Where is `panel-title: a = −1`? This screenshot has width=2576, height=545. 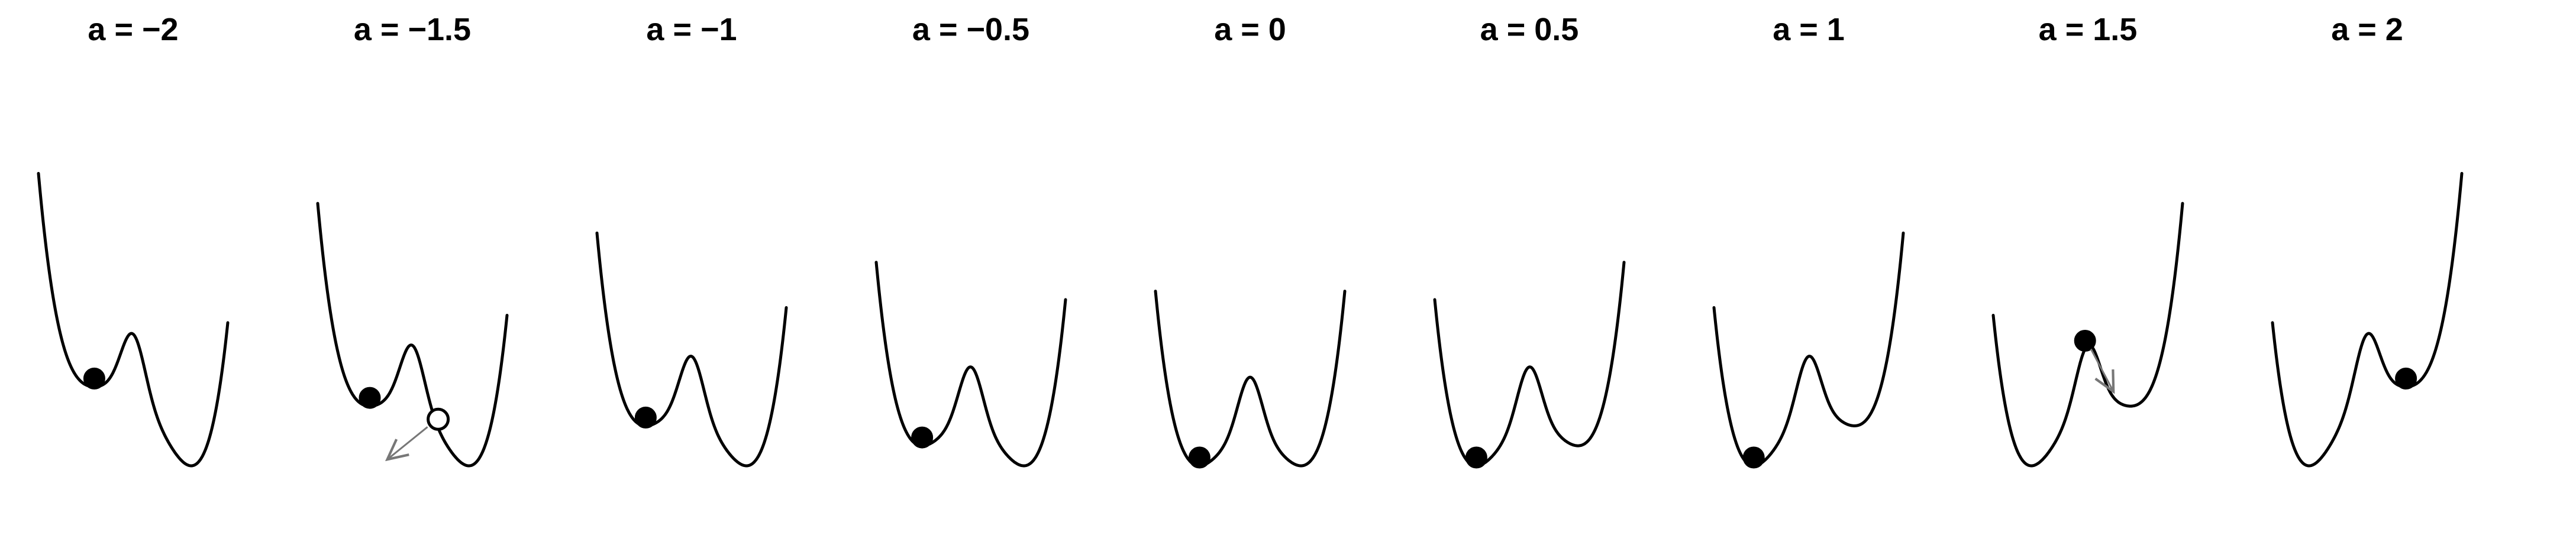
panel-title: a = −1 is located at coordinates (691, 29).